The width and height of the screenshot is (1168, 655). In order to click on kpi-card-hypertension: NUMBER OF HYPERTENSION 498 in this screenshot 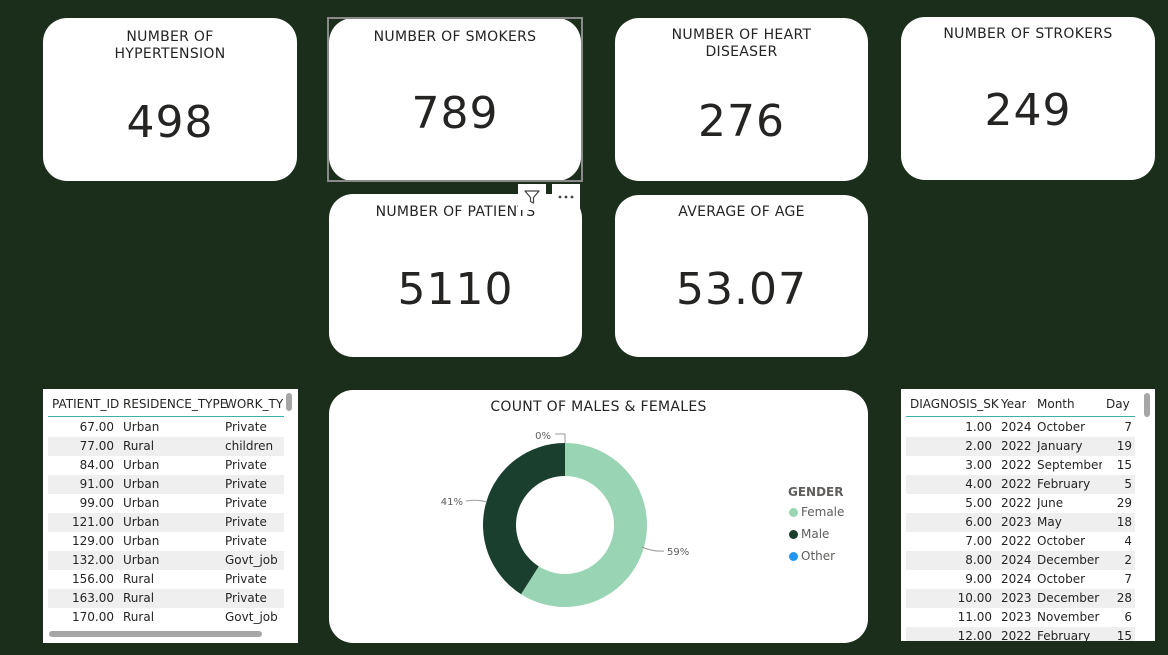, I will do `click(170, 99)`.